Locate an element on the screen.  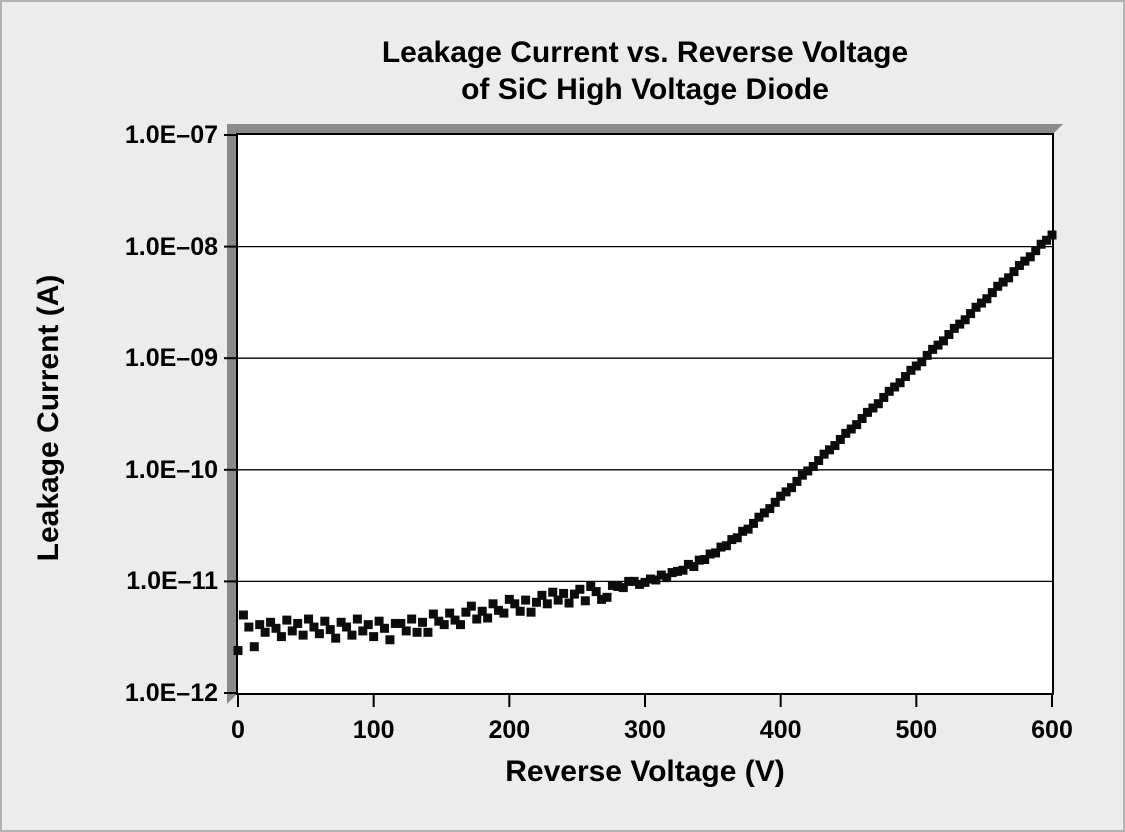
chart-title-line-2: of SiC High Voltage Diode is located at coordinates (645, 89).